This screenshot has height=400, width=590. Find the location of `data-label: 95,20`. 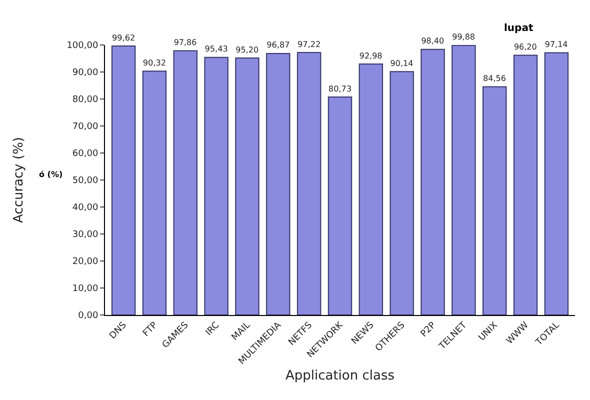

data-label: 95,20 is located at coordinates (247, 49).